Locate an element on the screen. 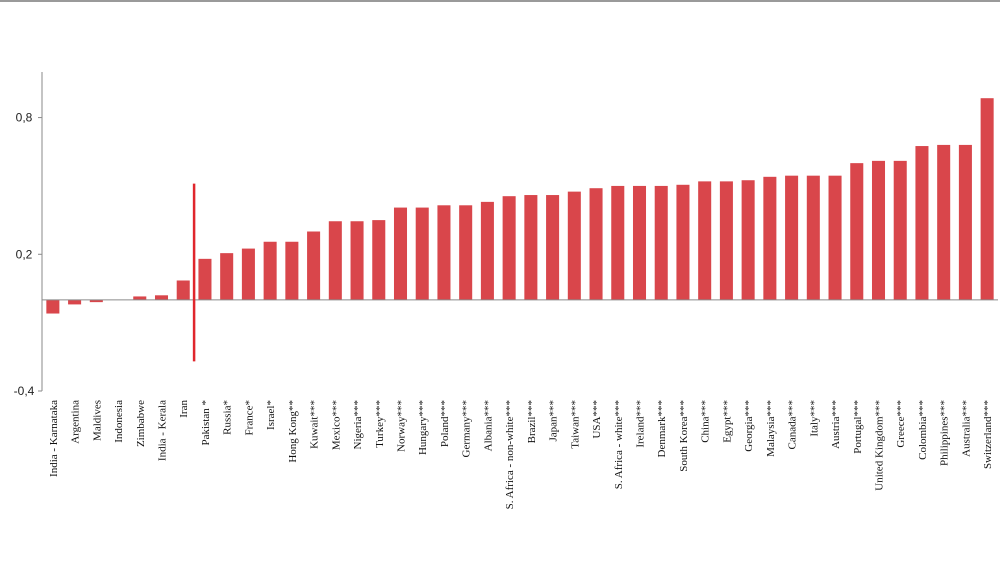  category-label: Denmark*** is located at coordinates (662, 428).